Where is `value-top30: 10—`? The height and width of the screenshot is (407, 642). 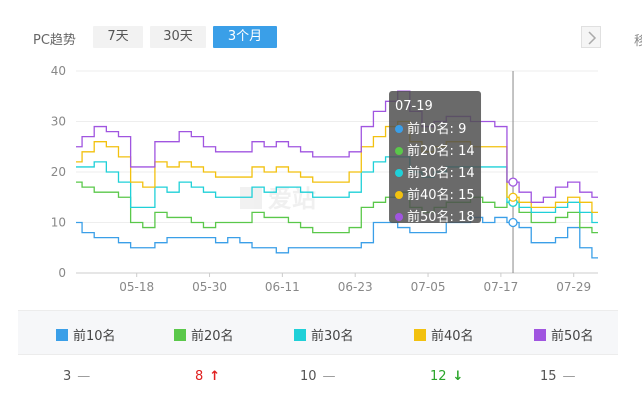
value-top30: 10— is located at coordinates (318, 376).